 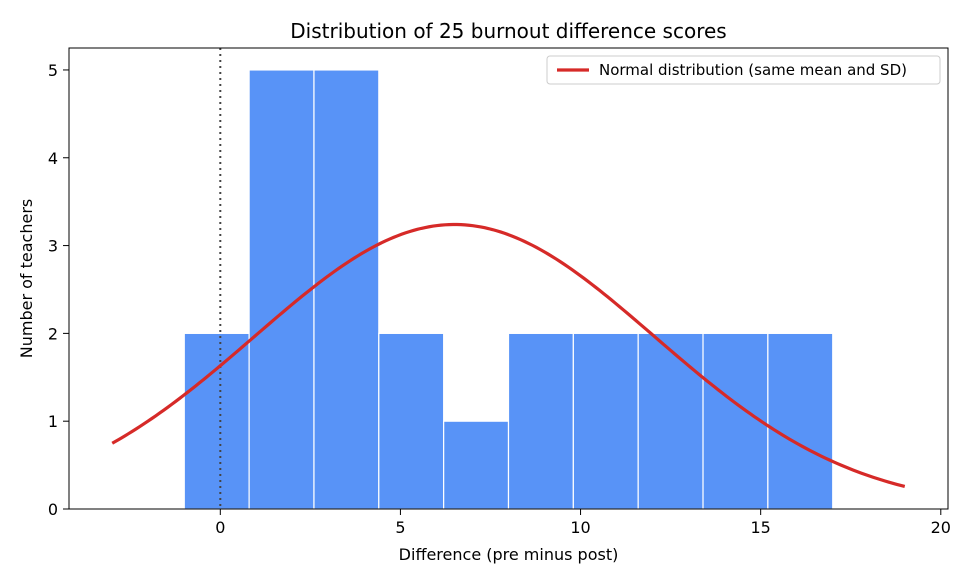 I want to click on y-tick-label: 5, so click(x=53, y=70).